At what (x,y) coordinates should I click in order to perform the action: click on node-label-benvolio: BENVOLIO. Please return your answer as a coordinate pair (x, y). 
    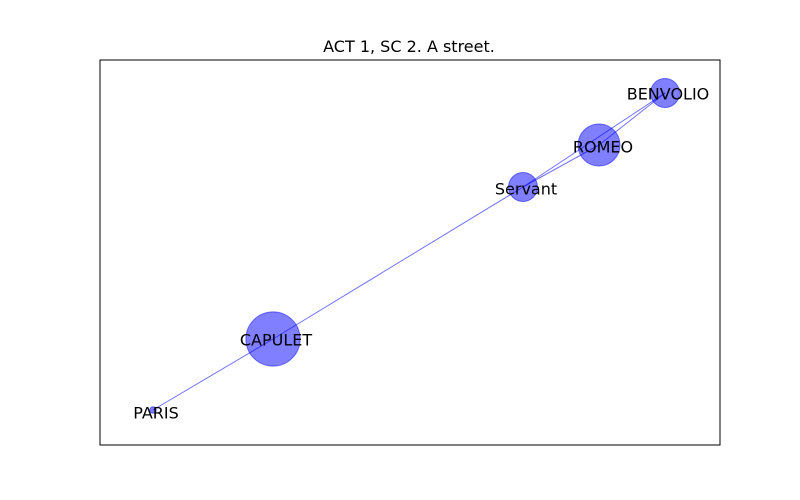
    Looking at the image, I should click on (668, 94).